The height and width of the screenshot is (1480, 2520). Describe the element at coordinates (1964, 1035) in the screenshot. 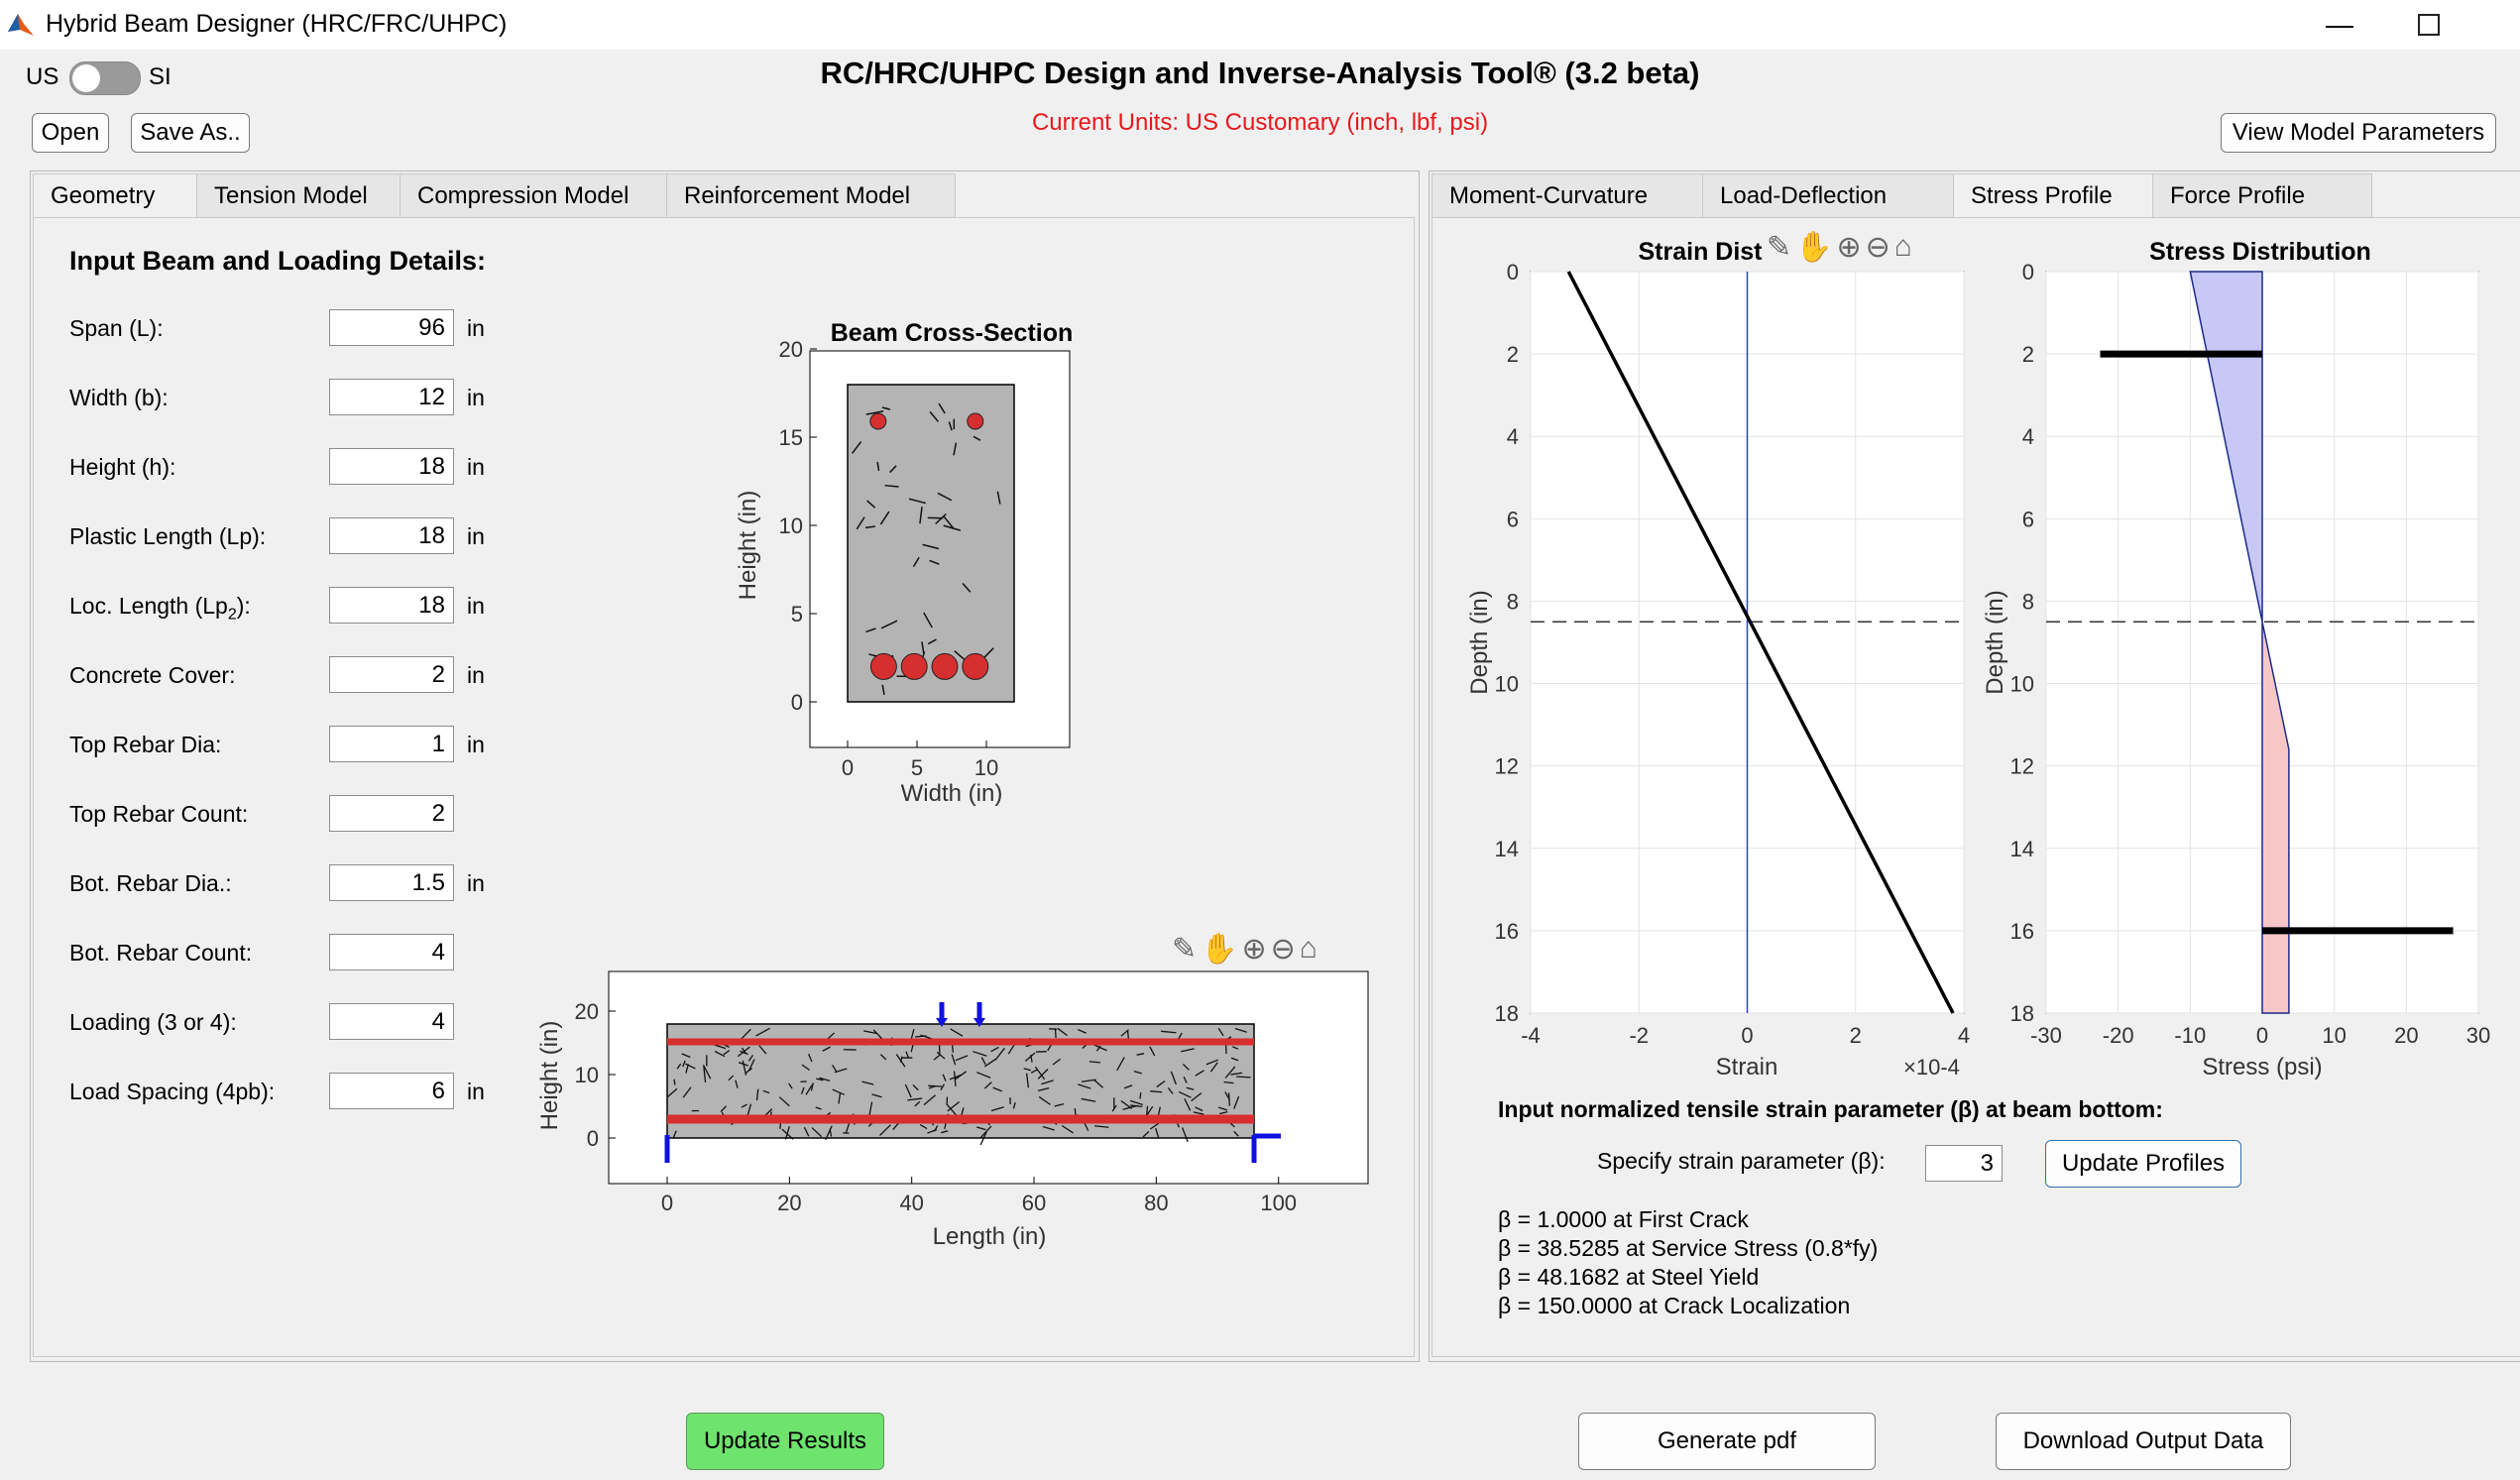

I see `strain-xtick-label: 4` at that location.